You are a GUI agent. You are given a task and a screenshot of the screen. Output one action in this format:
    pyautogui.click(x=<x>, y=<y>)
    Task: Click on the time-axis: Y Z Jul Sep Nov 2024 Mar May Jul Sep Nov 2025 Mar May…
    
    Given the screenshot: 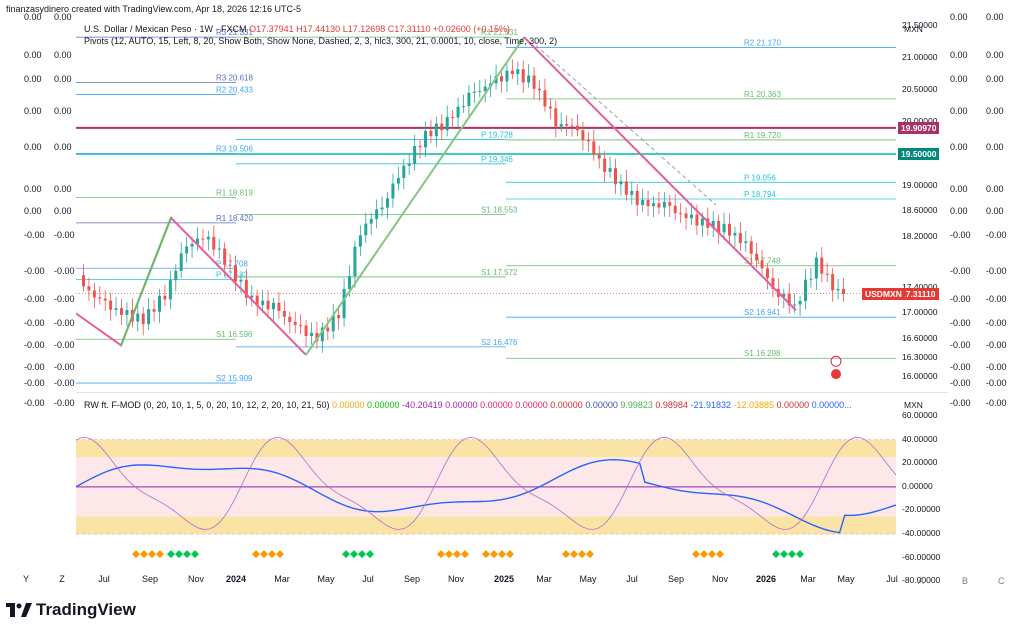 What is the action you would take?
    pyautogui.click(x=460, y=581)
    